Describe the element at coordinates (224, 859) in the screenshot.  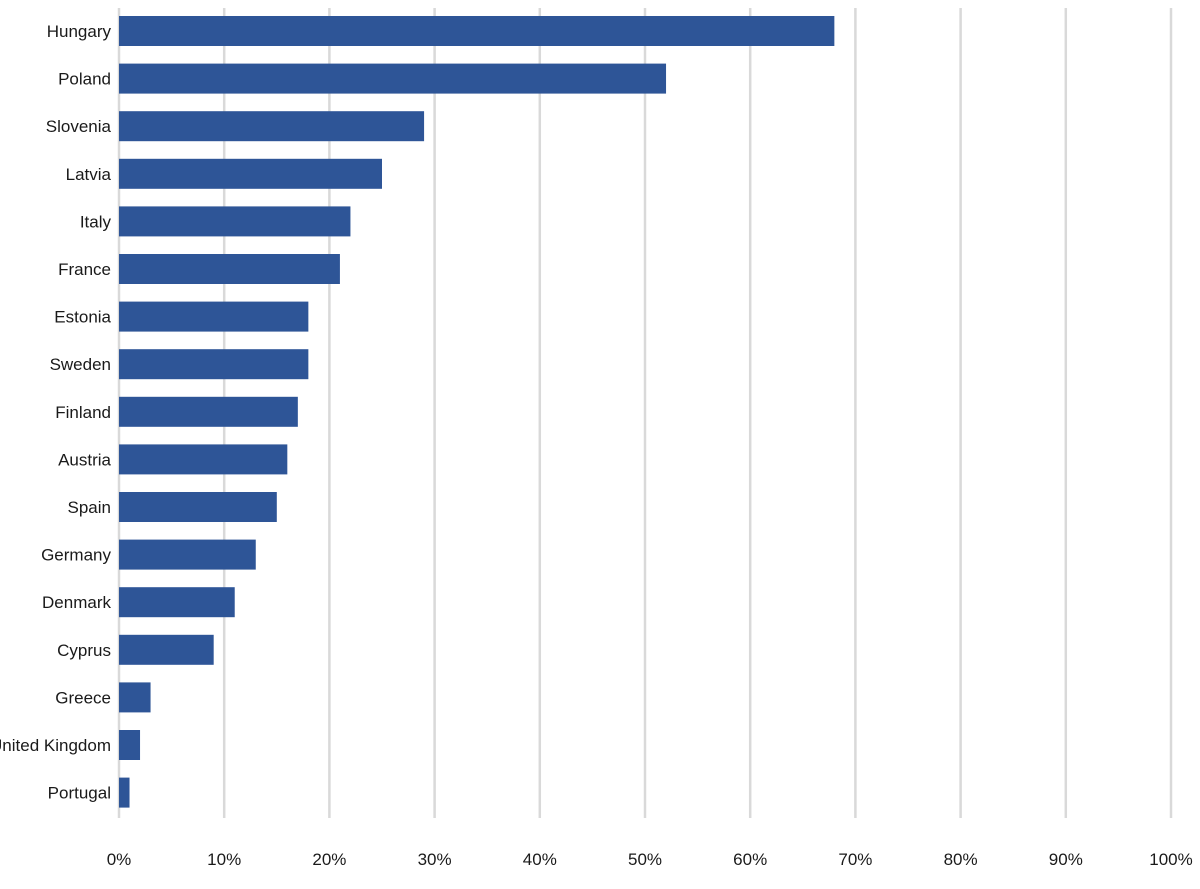
I see `x-tick-label: 10%` at that location.